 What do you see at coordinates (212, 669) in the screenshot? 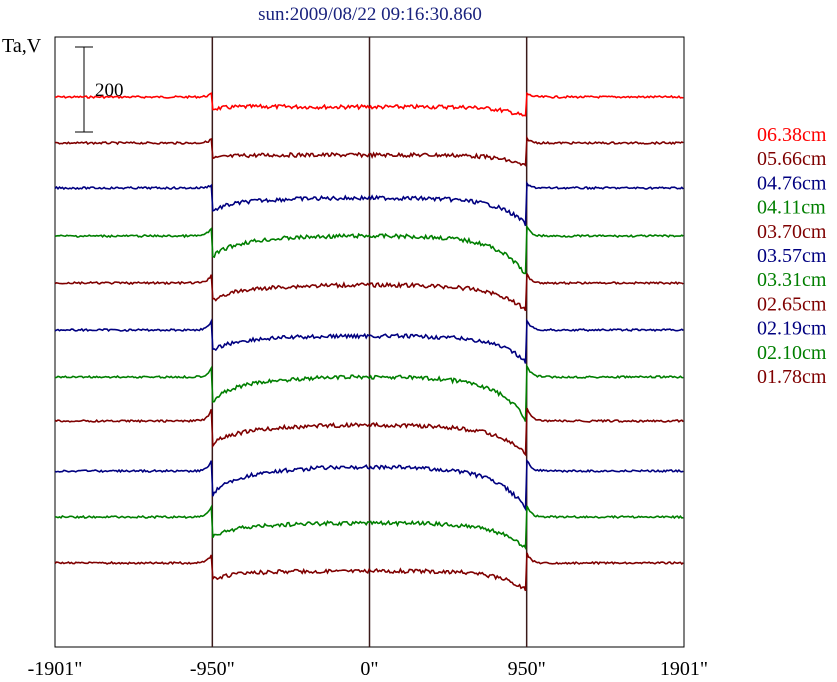
I see `x-tick-label: -950"` at bounding box center [212, 669].